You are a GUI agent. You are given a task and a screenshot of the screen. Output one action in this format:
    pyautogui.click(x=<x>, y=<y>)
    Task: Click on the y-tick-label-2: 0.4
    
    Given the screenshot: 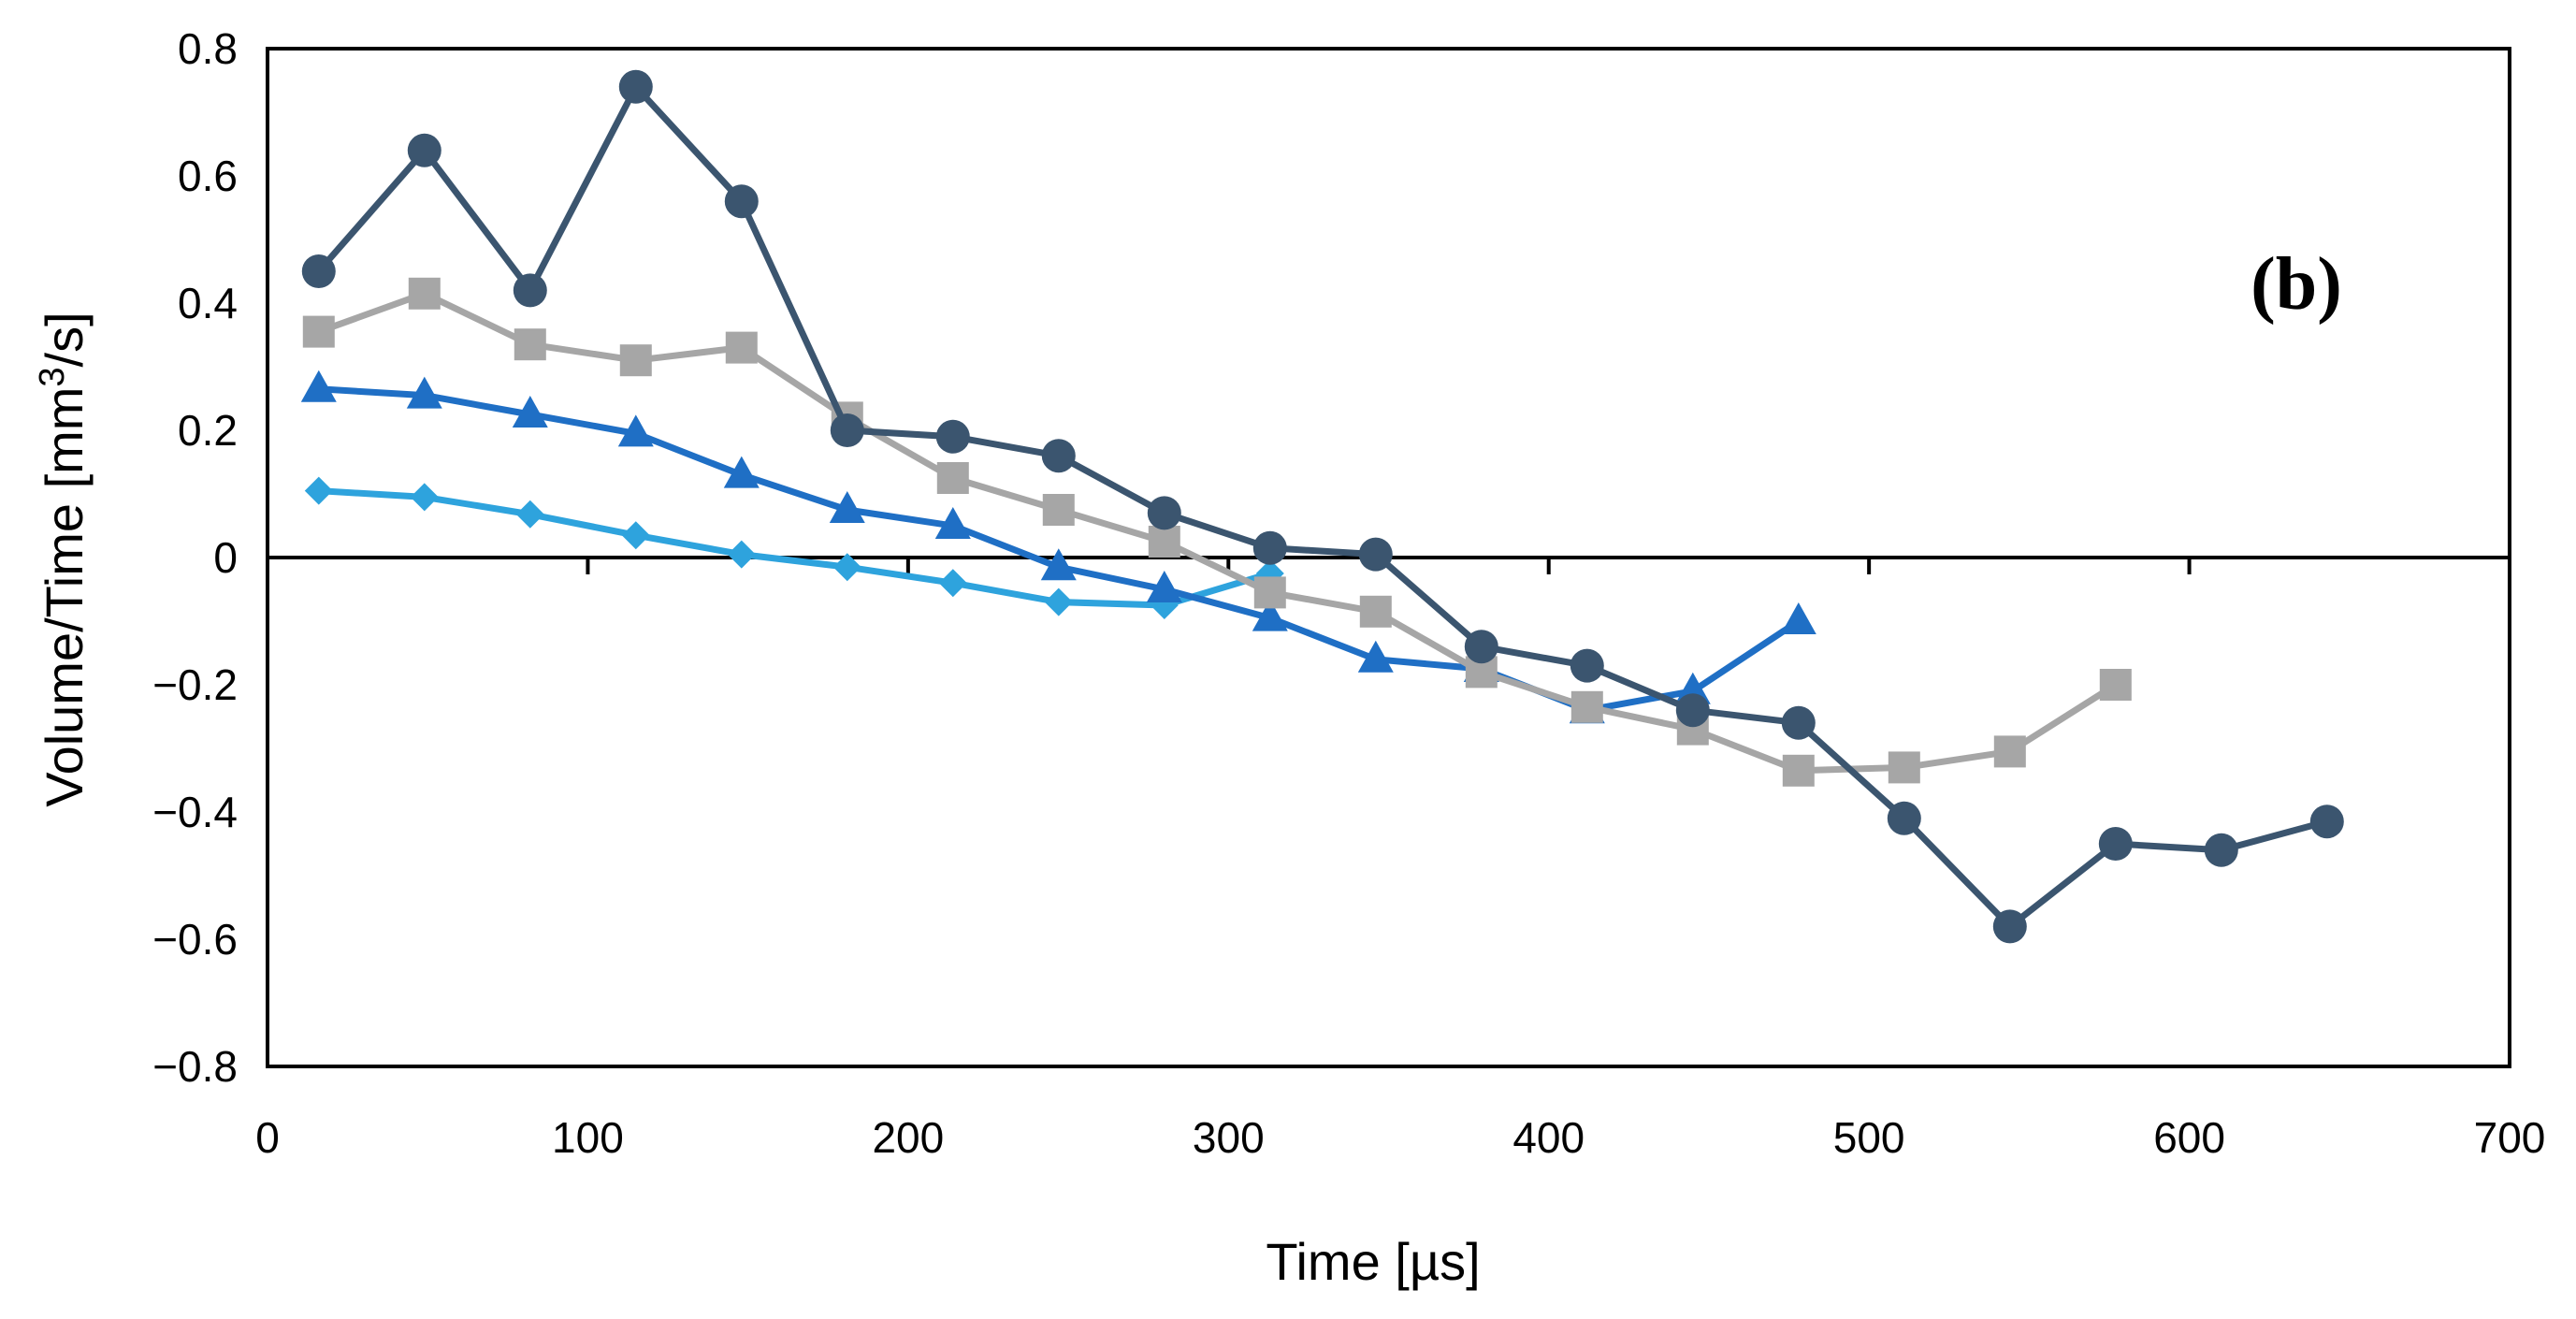 What is the action you would take?
    pyautogui.click(x=208, y=303)
    